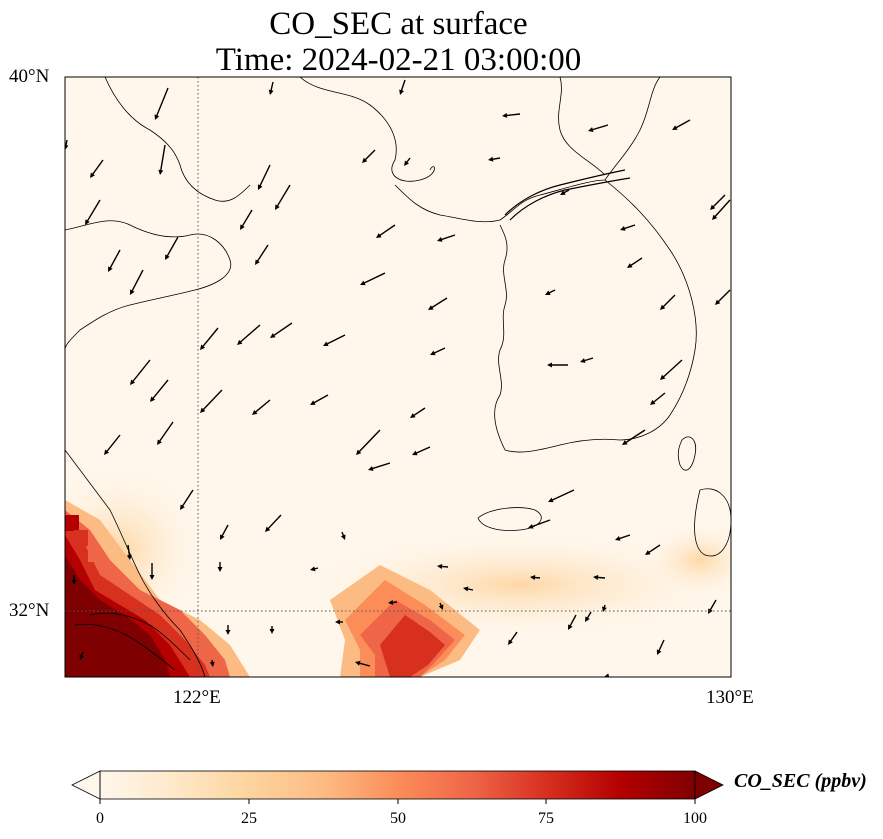 This screenshot has width=883, height=839. I want to click on colorbar-tick-0: 0, so click(100, 818).